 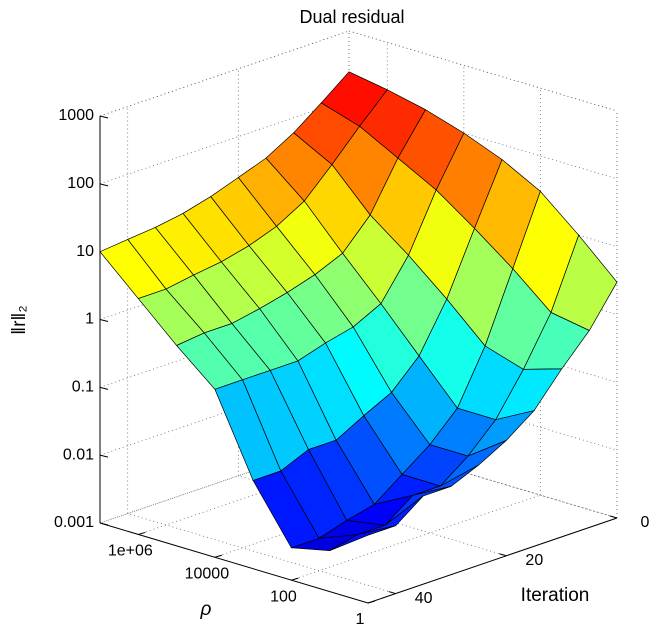 I want to click on x-axis, so click(x=492, y=560).